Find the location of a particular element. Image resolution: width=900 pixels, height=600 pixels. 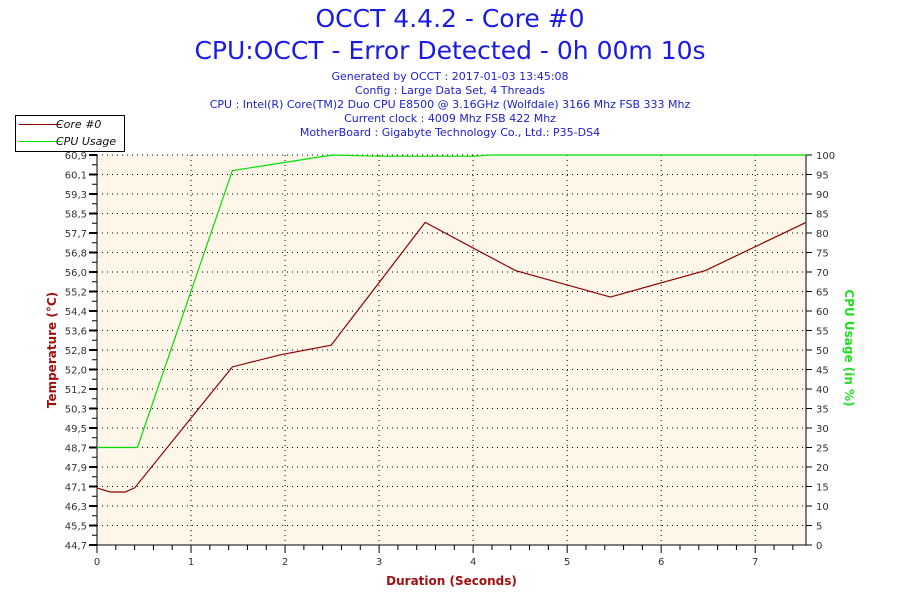

y2-tick-label: 75 is located at coordinates (822, 254).